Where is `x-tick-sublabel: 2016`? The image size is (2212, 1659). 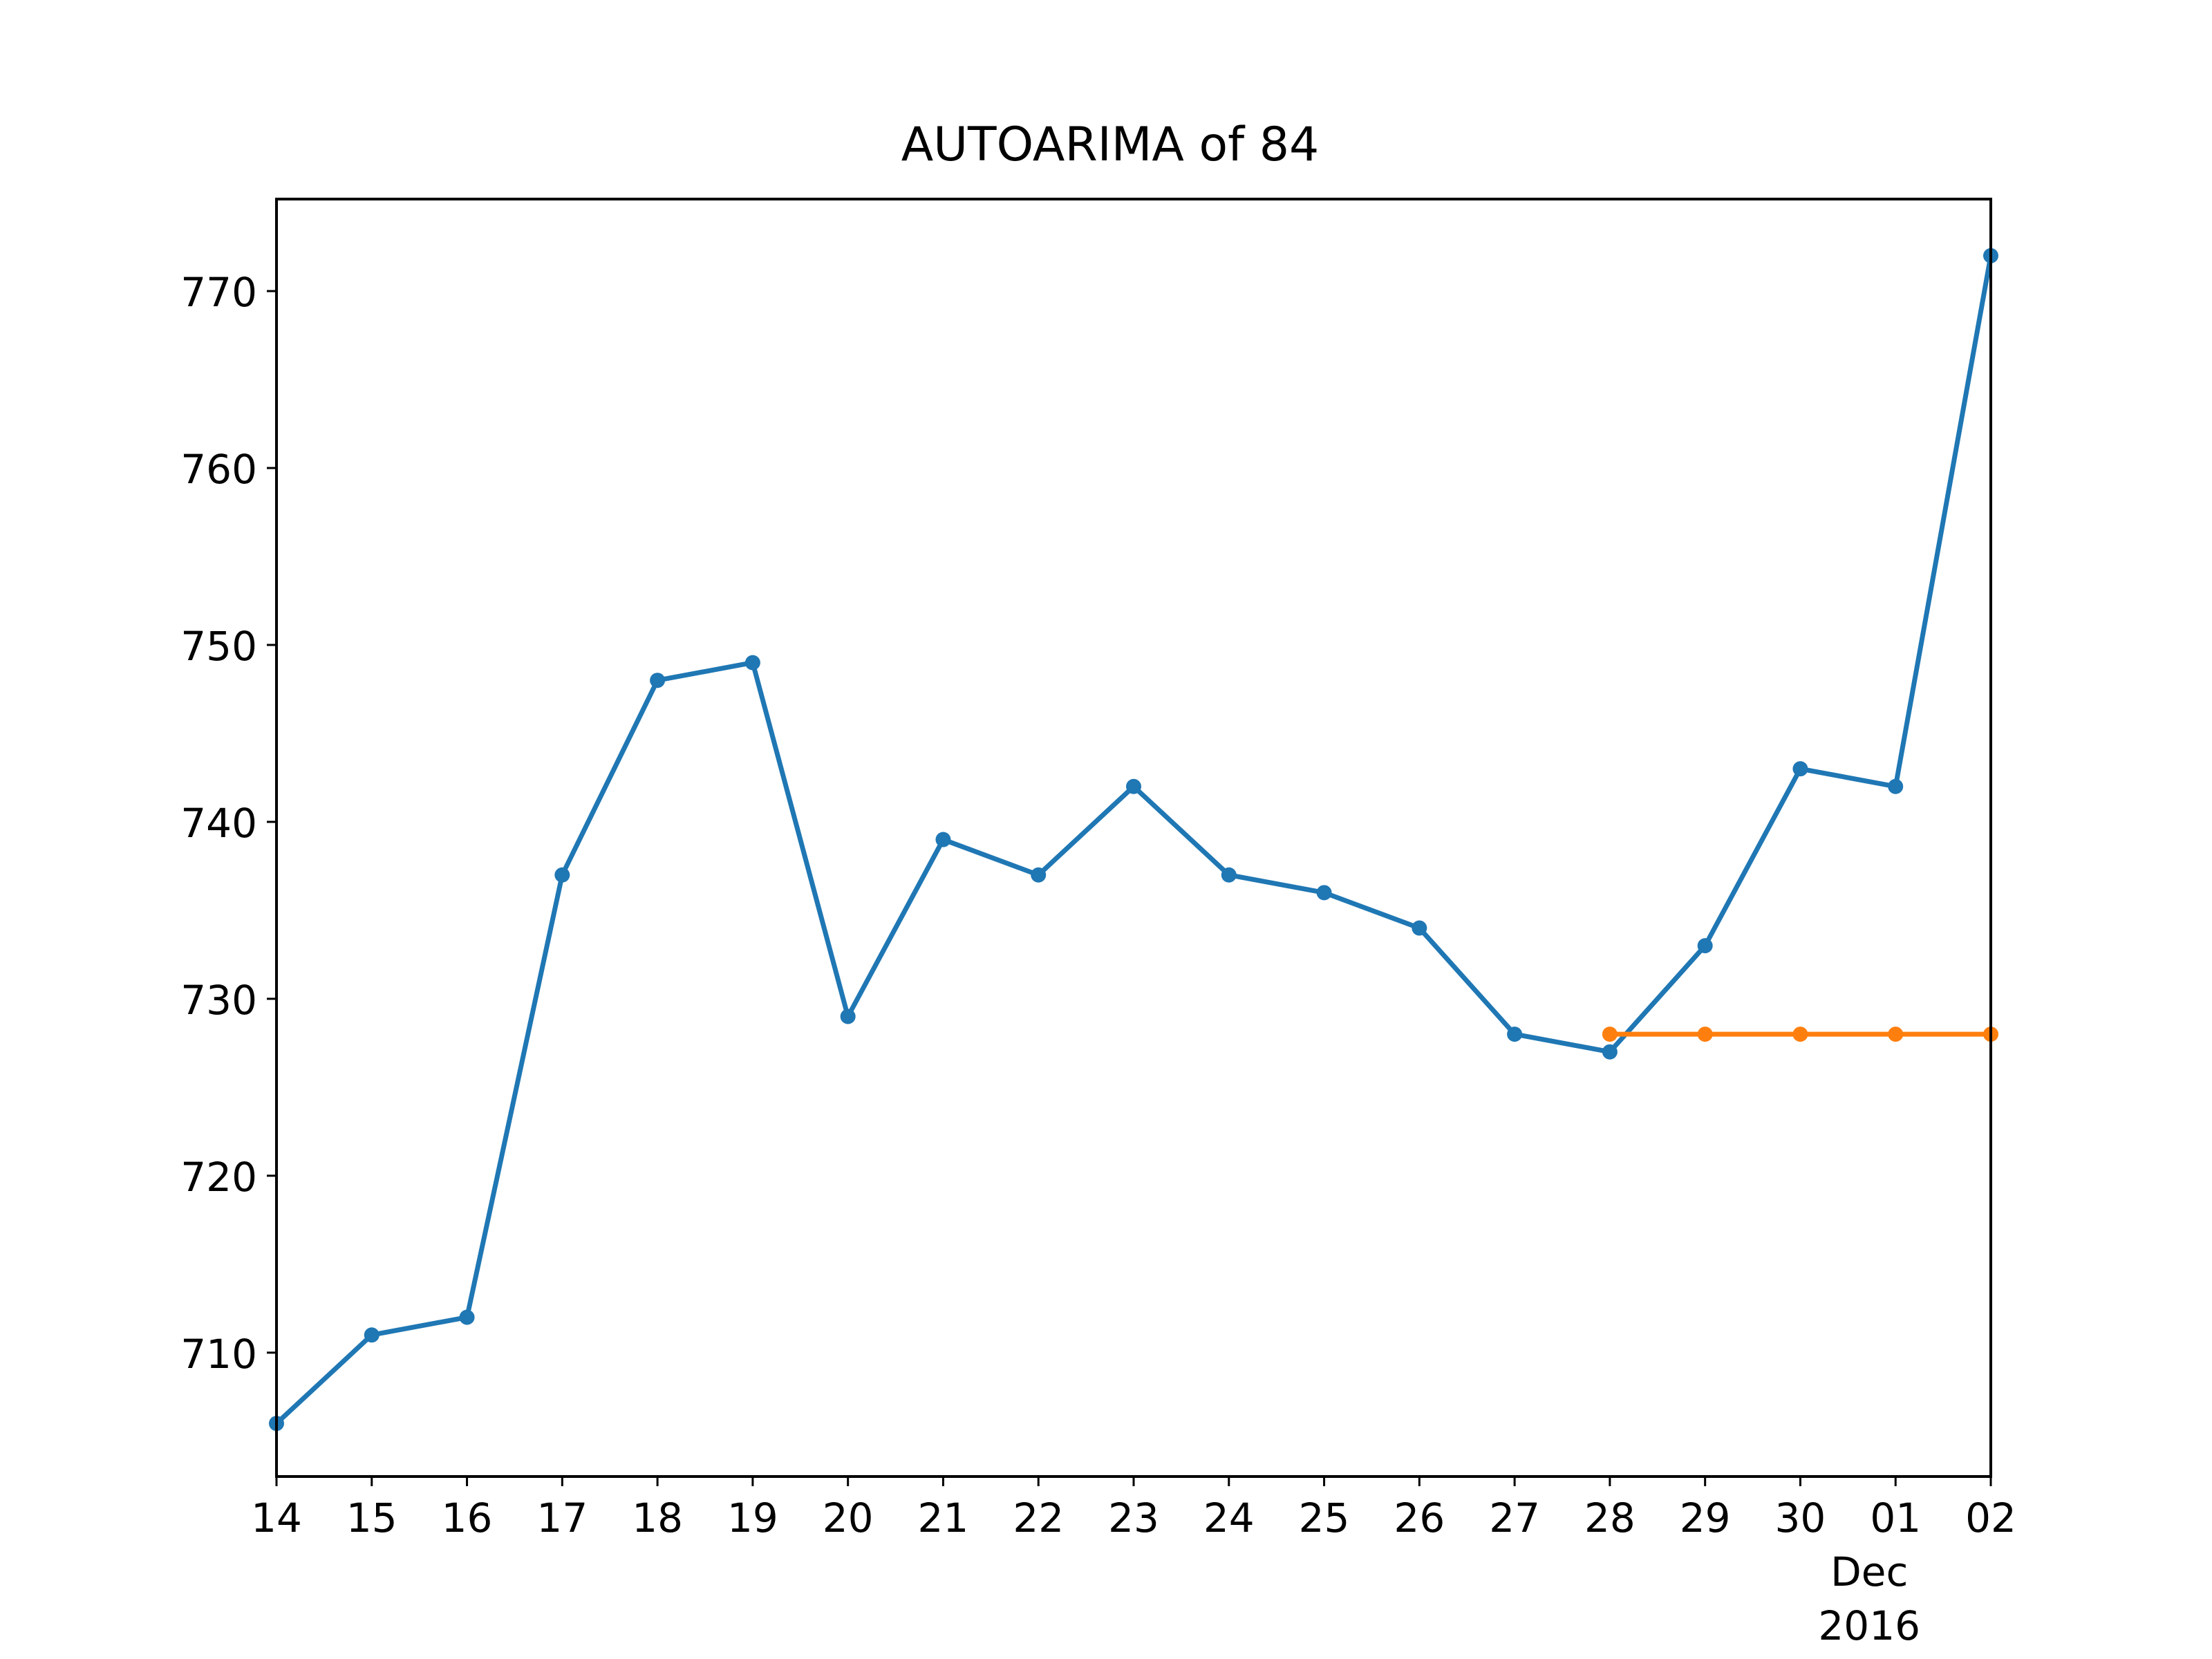
x-tick-sublabel: 2016 is located at coordinates (1869, 1625).